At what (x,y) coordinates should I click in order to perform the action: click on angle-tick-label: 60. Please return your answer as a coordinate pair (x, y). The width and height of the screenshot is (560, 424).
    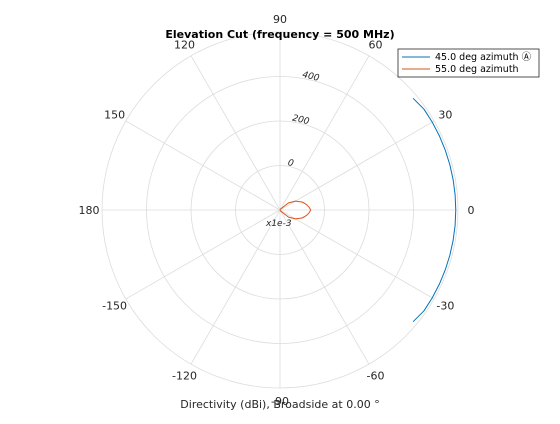
    Looking at the image, I should click on (376, 45).